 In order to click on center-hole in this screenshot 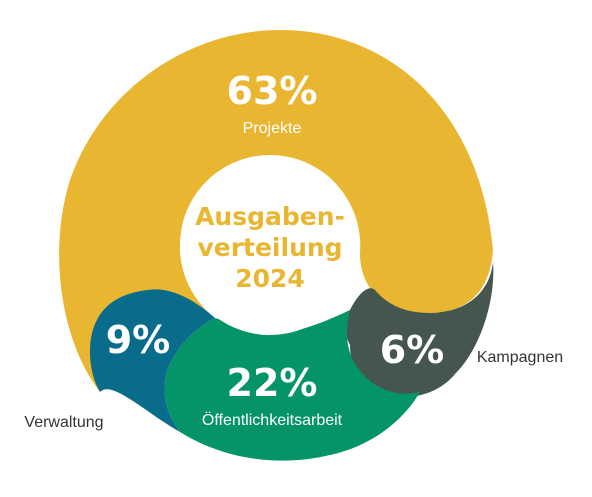, I will do `click(270, 245)`.